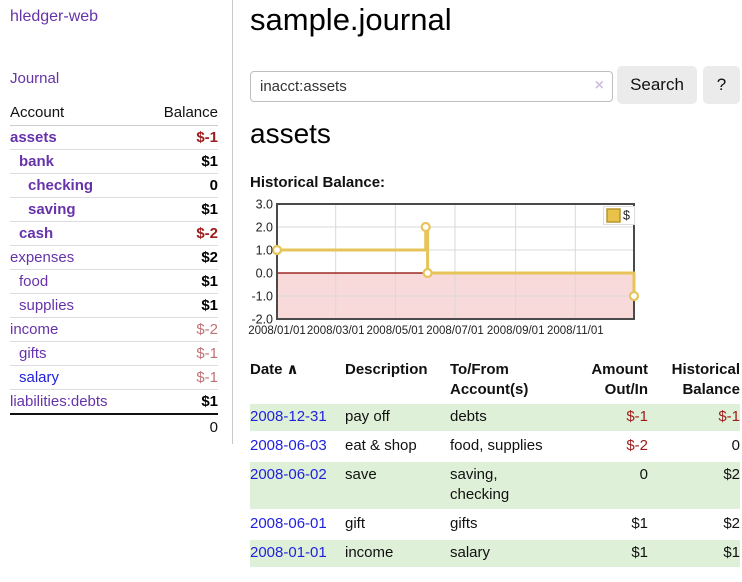 This screenshot has height=582, width=742. I want to click on accounts-header-row: Account Balance, so click(114, 114).